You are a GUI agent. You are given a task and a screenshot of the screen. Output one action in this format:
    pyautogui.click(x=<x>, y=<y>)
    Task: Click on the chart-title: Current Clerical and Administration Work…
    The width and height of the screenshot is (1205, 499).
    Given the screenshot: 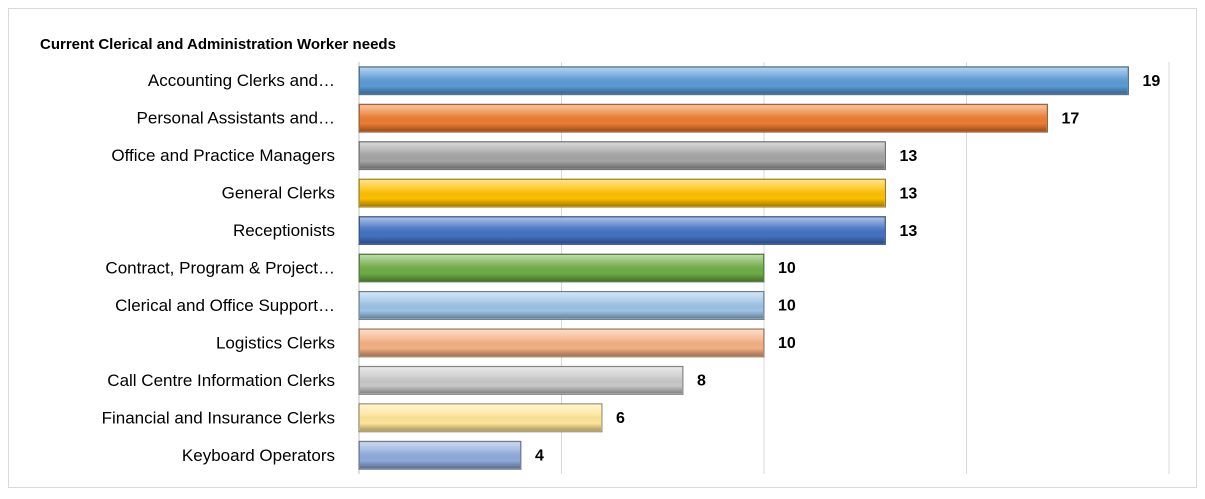 What is the action you would take?
    pyautogui.click(x=218, y=44)
    